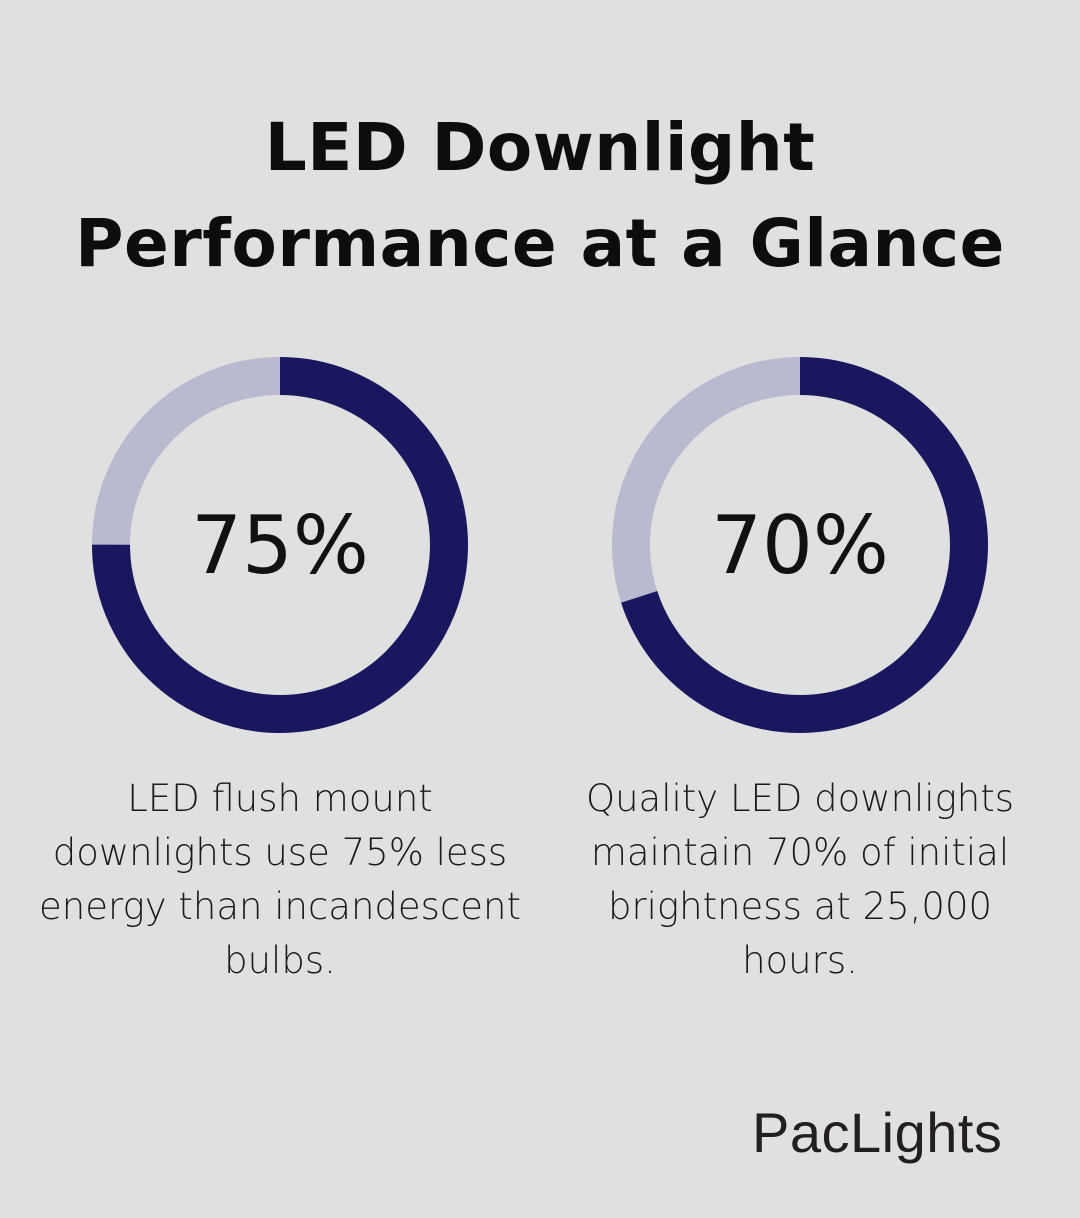 The width and height of the screenshot is (1080, 1218). Describe the element at coordinates (540, 147) in the screenshot. I see `title-line-1: LED Downlight` at that location.